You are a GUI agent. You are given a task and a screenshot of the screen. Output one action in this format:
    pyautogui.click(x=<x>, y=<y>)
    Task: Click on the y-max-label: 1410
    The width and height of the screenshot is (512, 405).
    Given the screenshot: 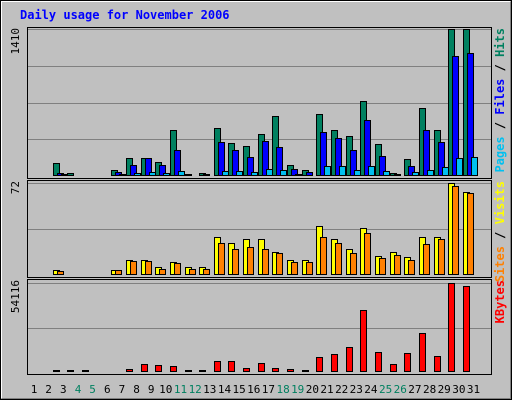 What is the action you would take?
    pyautogui.click(x=15, y=41)
    